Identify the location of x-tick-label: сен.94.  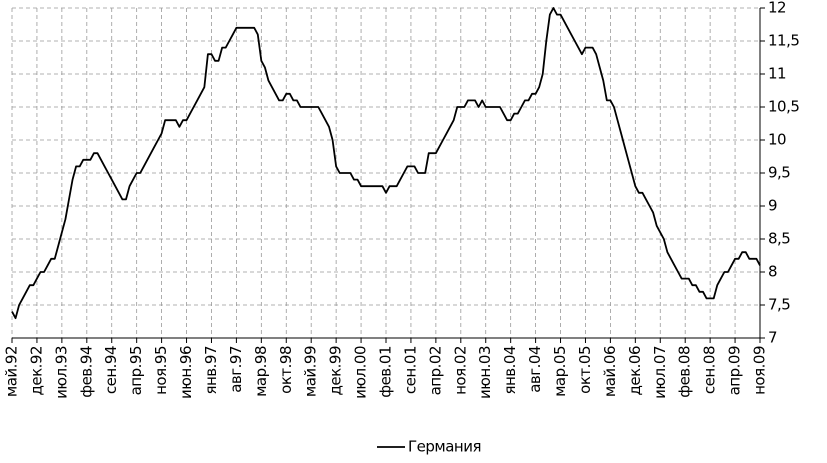
(111, 370).